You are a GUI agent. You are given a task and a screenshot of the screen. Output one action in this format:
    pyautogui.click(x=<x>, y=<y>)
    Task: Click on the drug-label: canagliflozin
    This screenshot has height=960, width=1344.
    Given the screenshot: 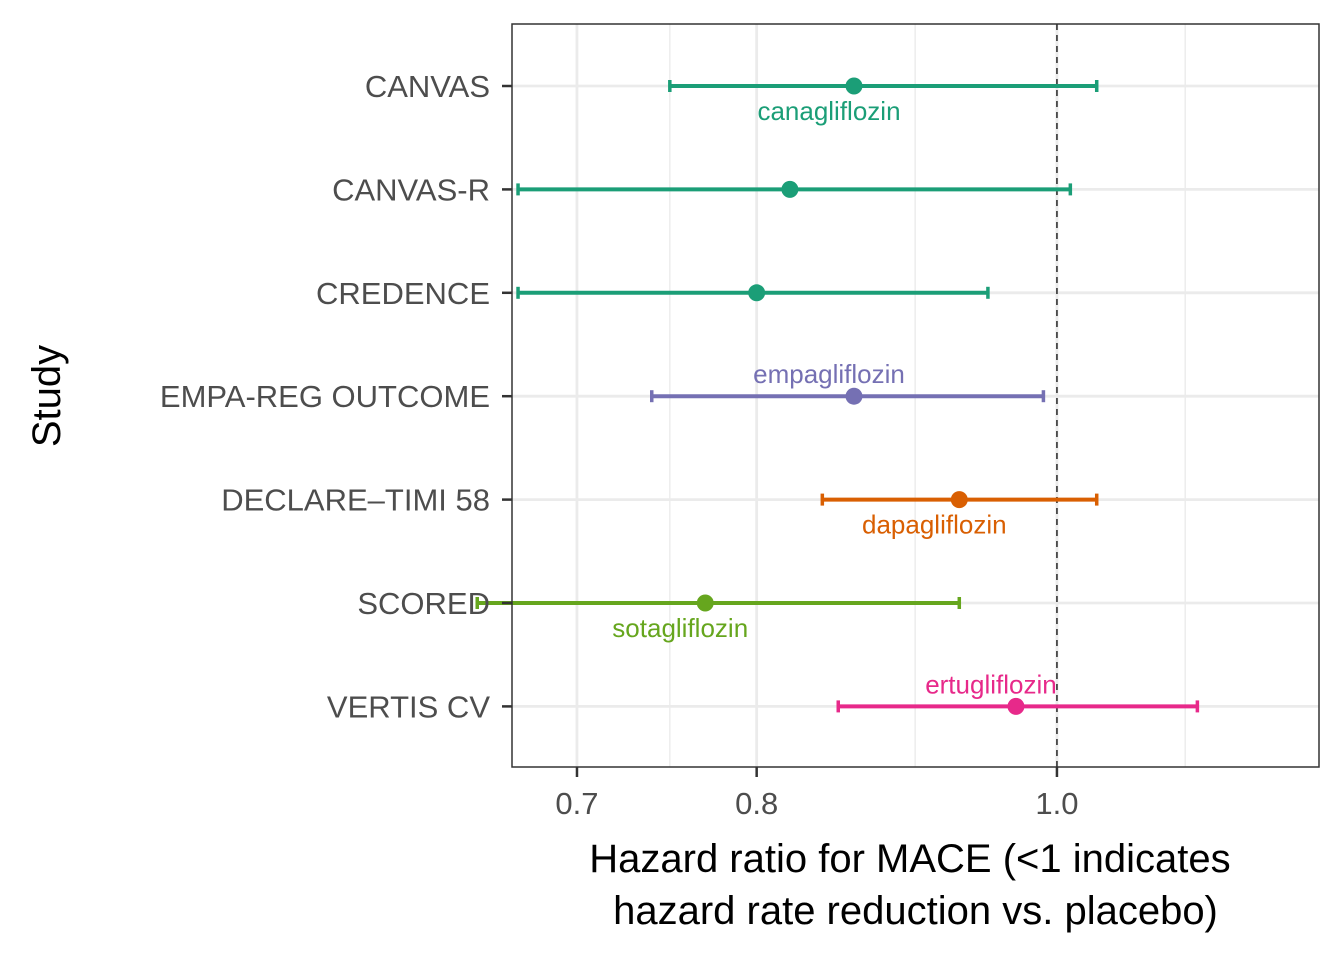 What is the action you would take?
    pyautogui.click(x=828, y=111)
    